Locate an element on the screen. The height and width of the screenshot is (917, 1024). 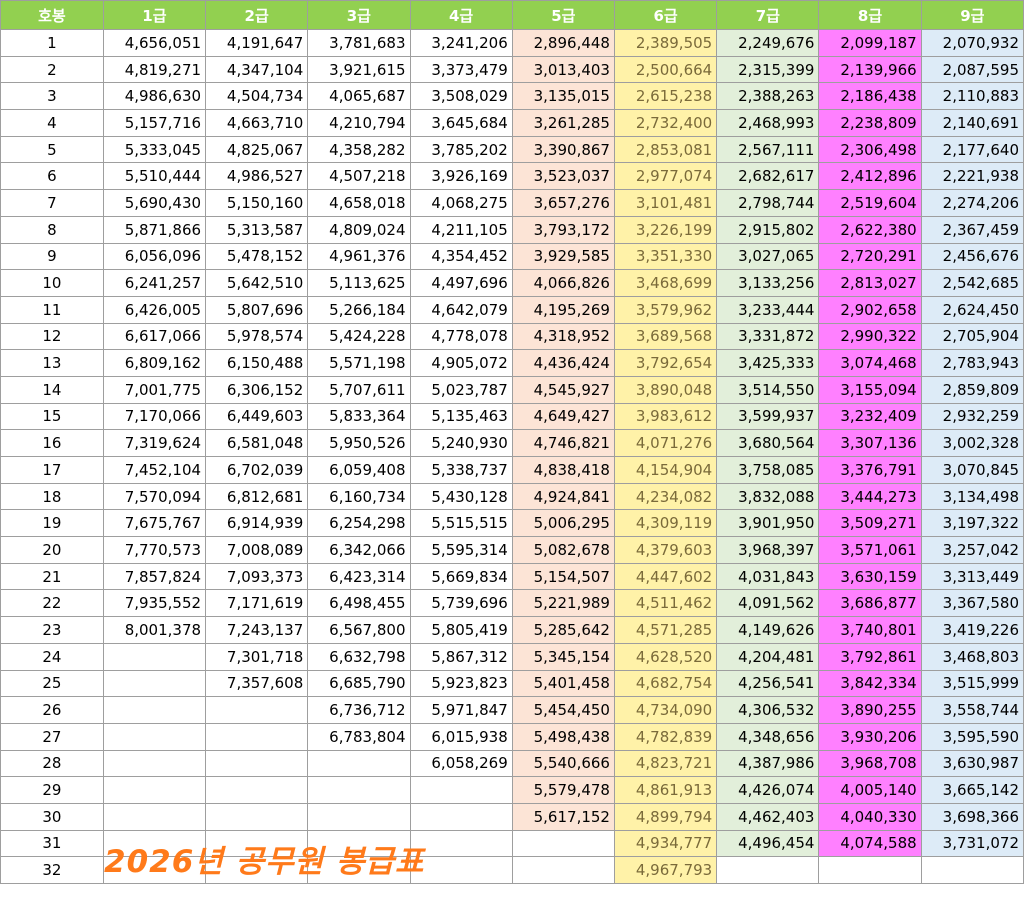
salary-cell-grade-5: 3,390,867 is located at coordinates (563, 149).